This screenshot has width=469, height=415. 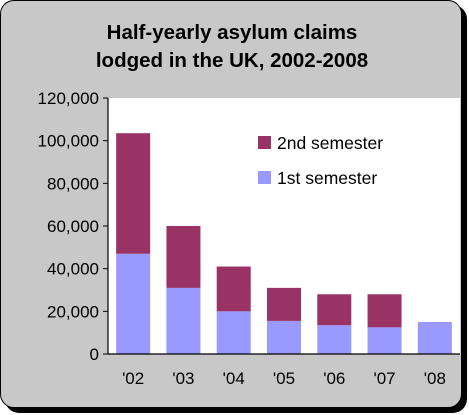 What do you see at coordinates (73, 269) in the screenshot?
I see `y-tick-label: 40,000` at bounding box center [73, 269].